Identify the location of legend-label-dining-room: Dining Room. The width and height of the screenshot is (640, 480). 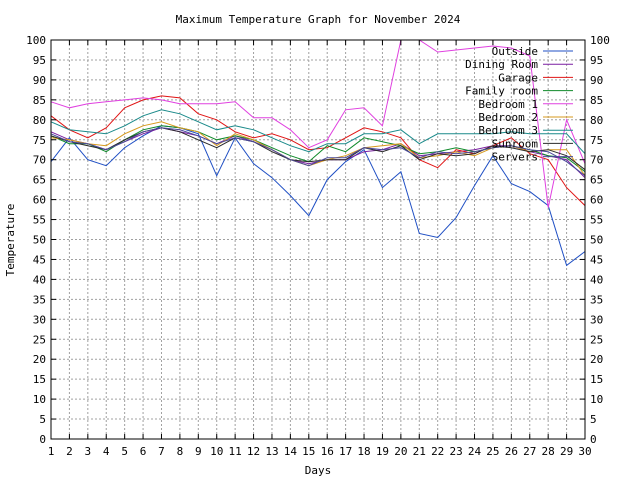
(501, 64).